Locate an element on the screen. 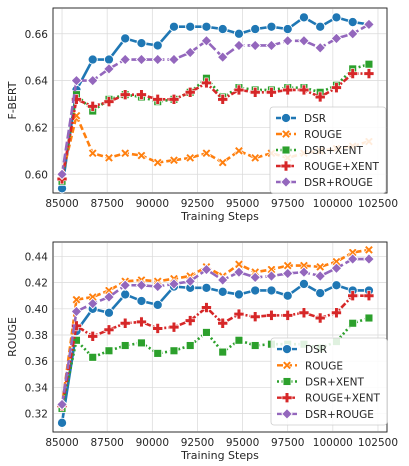  rouge-y-axis-label: ROUGE is located at coordinates (12, 337).